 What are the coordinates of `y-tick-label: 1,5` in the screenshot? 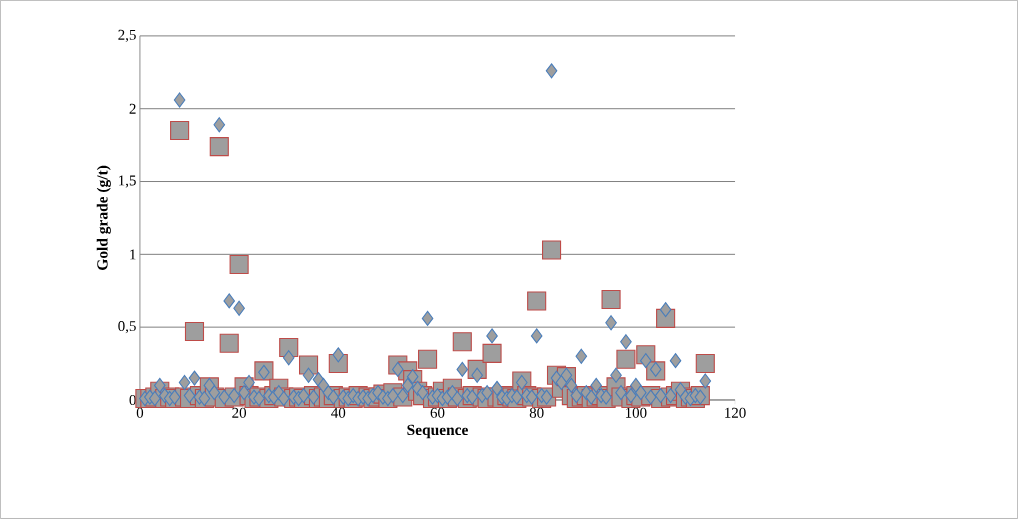 It's located at (127, 181).